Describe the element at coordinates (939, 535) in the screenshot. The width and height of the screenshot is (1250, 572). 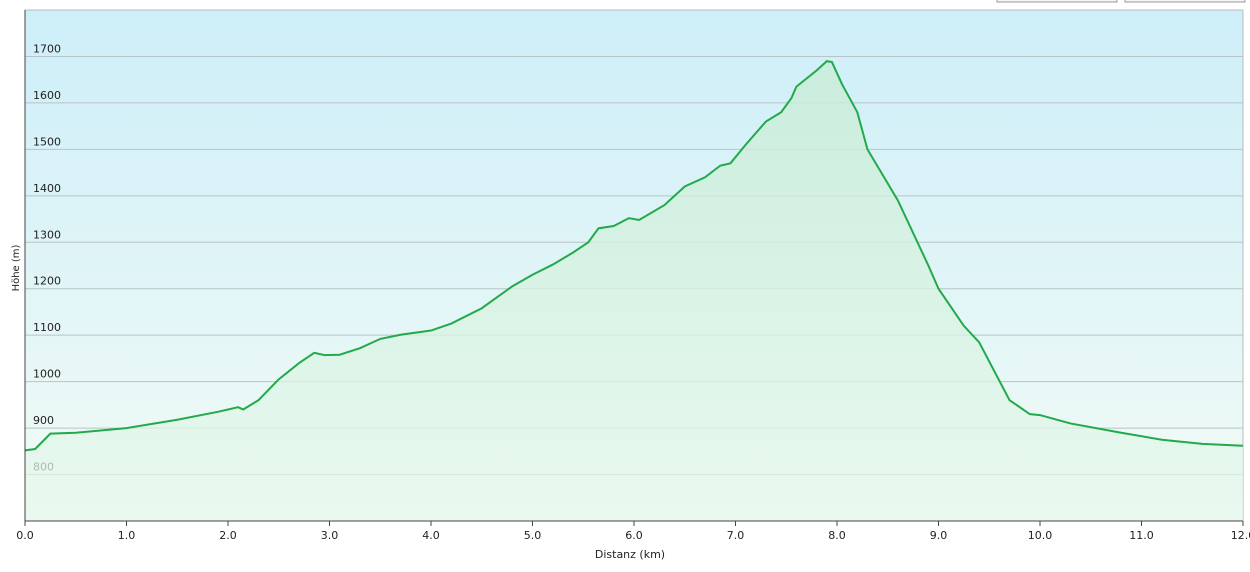
I see `x-tick-label: 9.0` at that location.